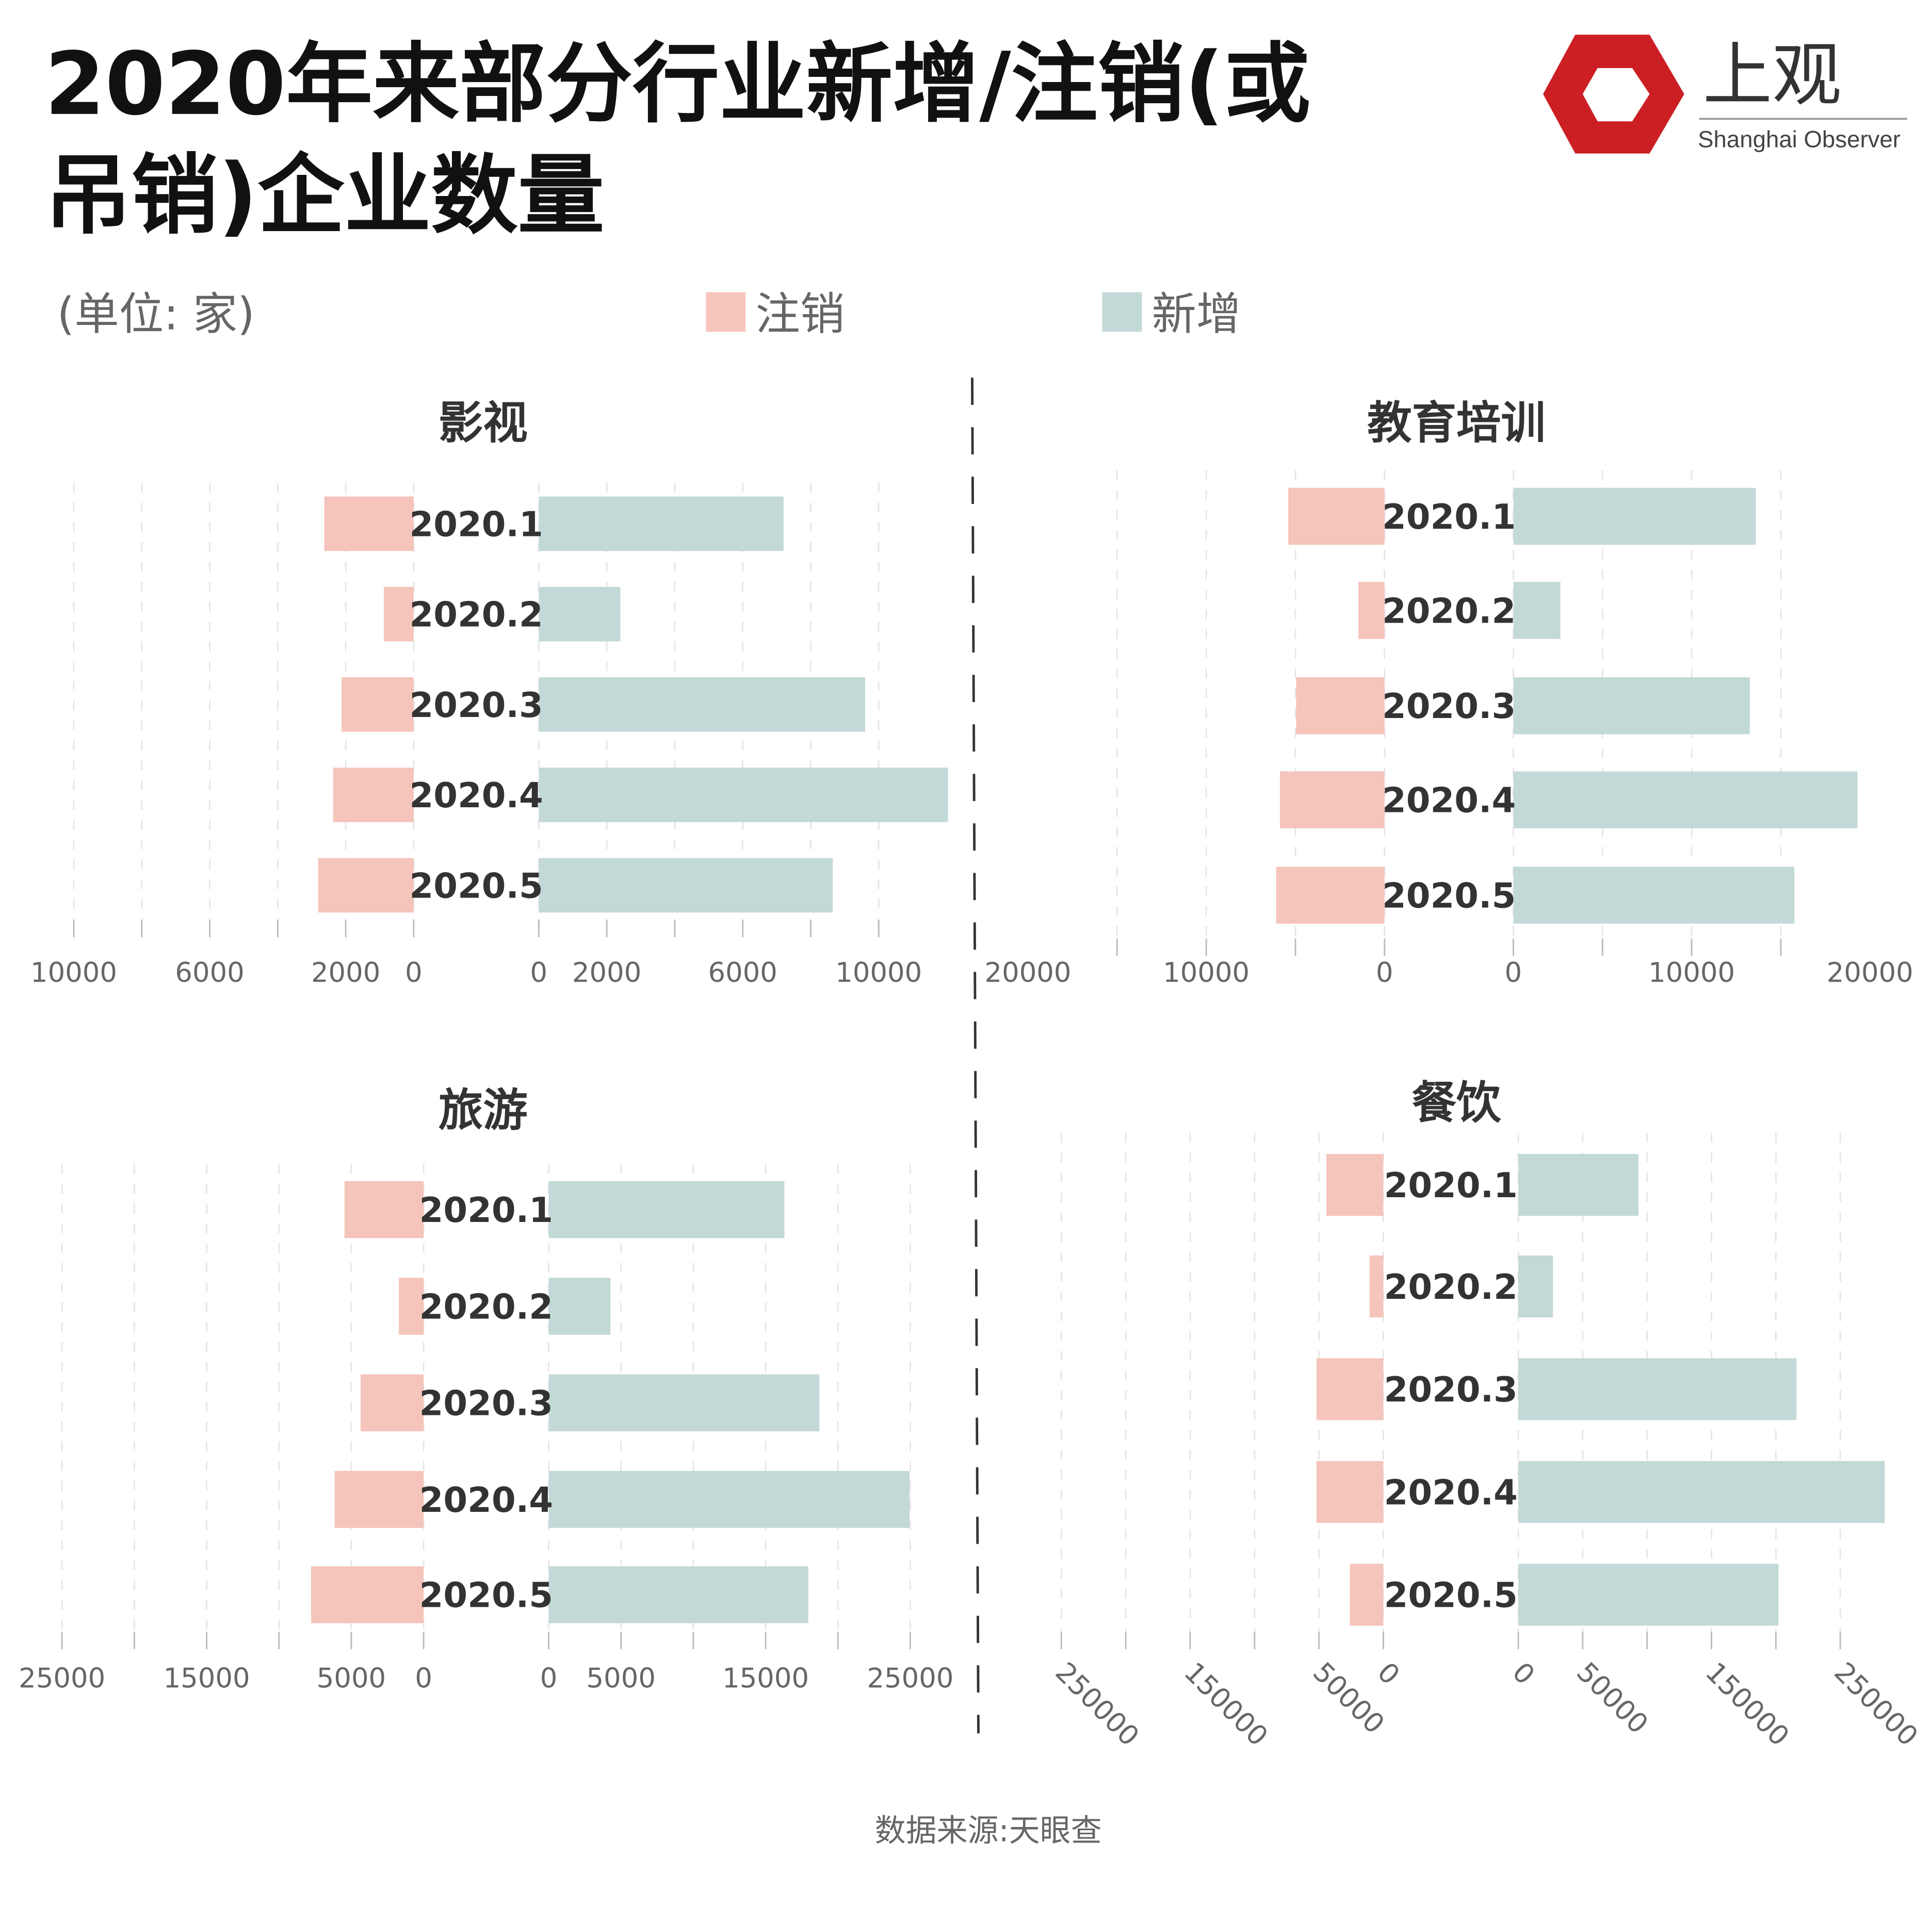 The image size is (1932, 1908). Describe the element at coordinates (988, 1831) in the screenshot. I see `source-note: 数据来源:天眼查` at that location.